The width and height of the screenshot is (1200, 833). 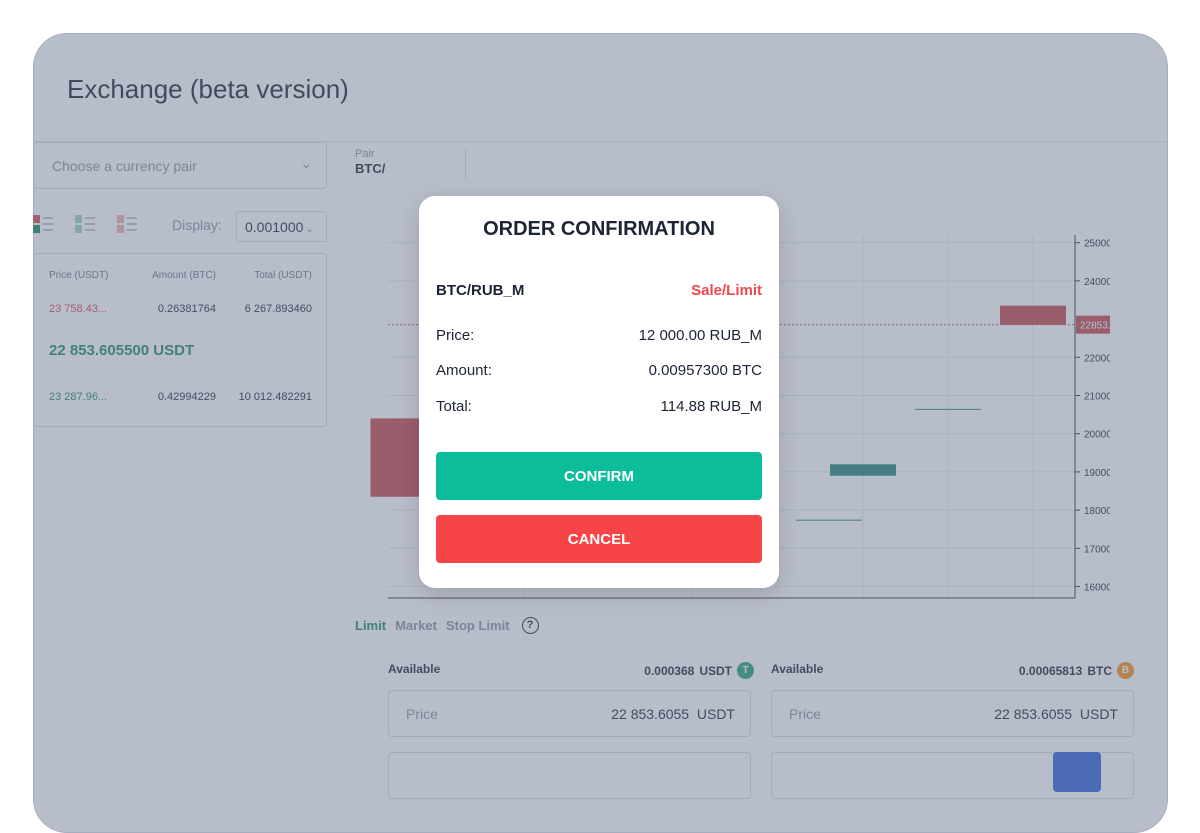 What do you see at coordinates (480, 290) in the screenshot?
I see `modal-pair: BTC/RUB_M` at bounding box center [480, 290].